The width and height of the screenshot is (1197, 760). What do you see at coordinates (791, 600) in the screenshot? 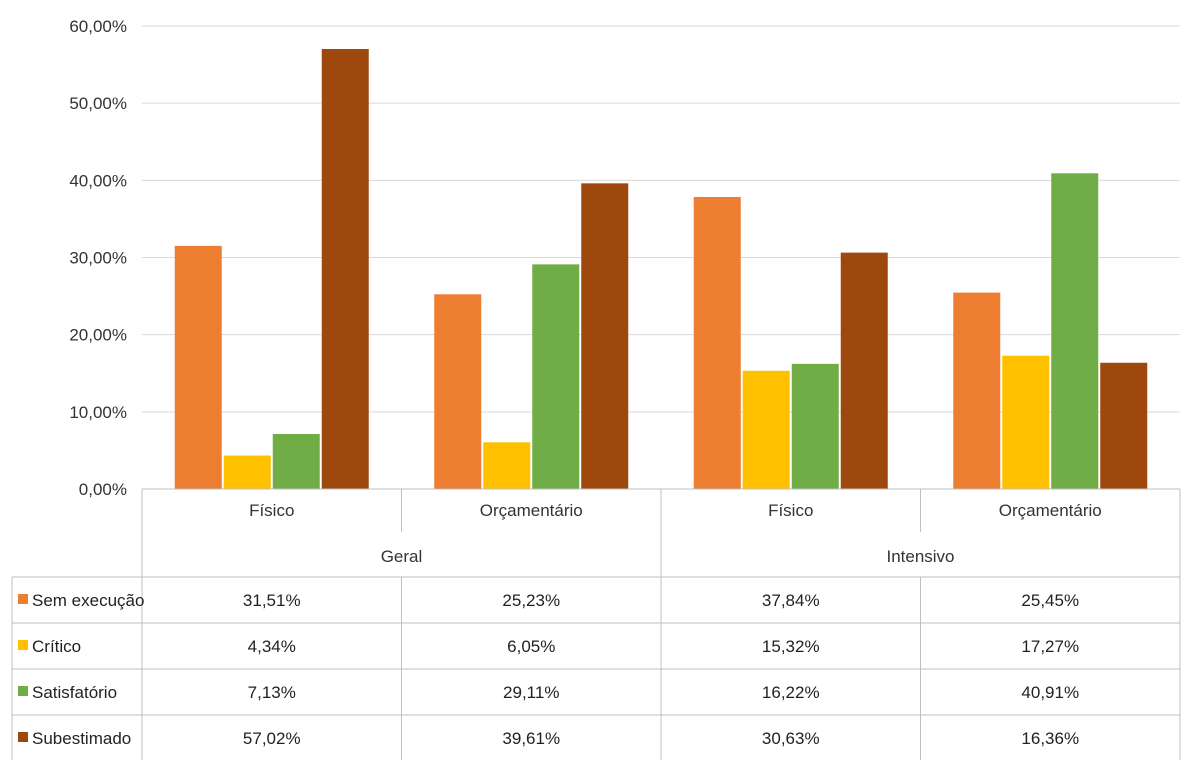
I see `data-table-cell: 37,84%` at bounding box center [791, 600].